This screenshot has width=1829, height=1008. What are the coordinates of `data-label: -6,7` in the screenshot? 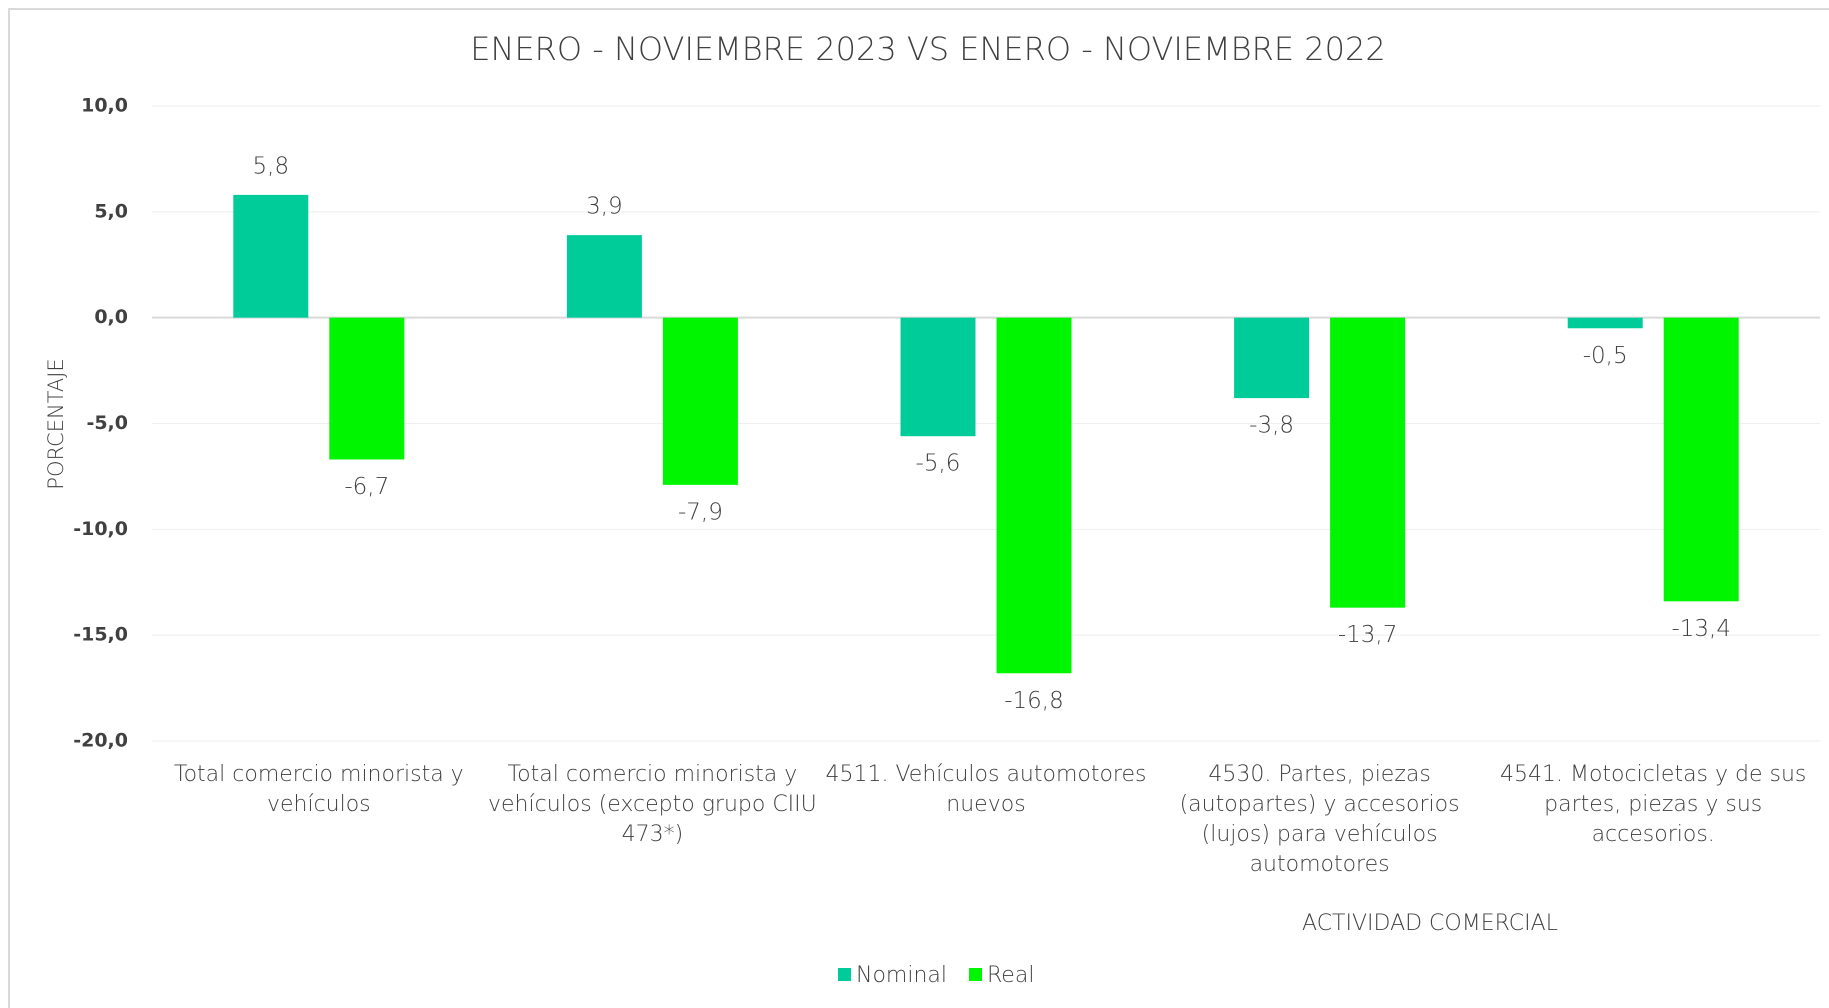 It's located at (366, 487).